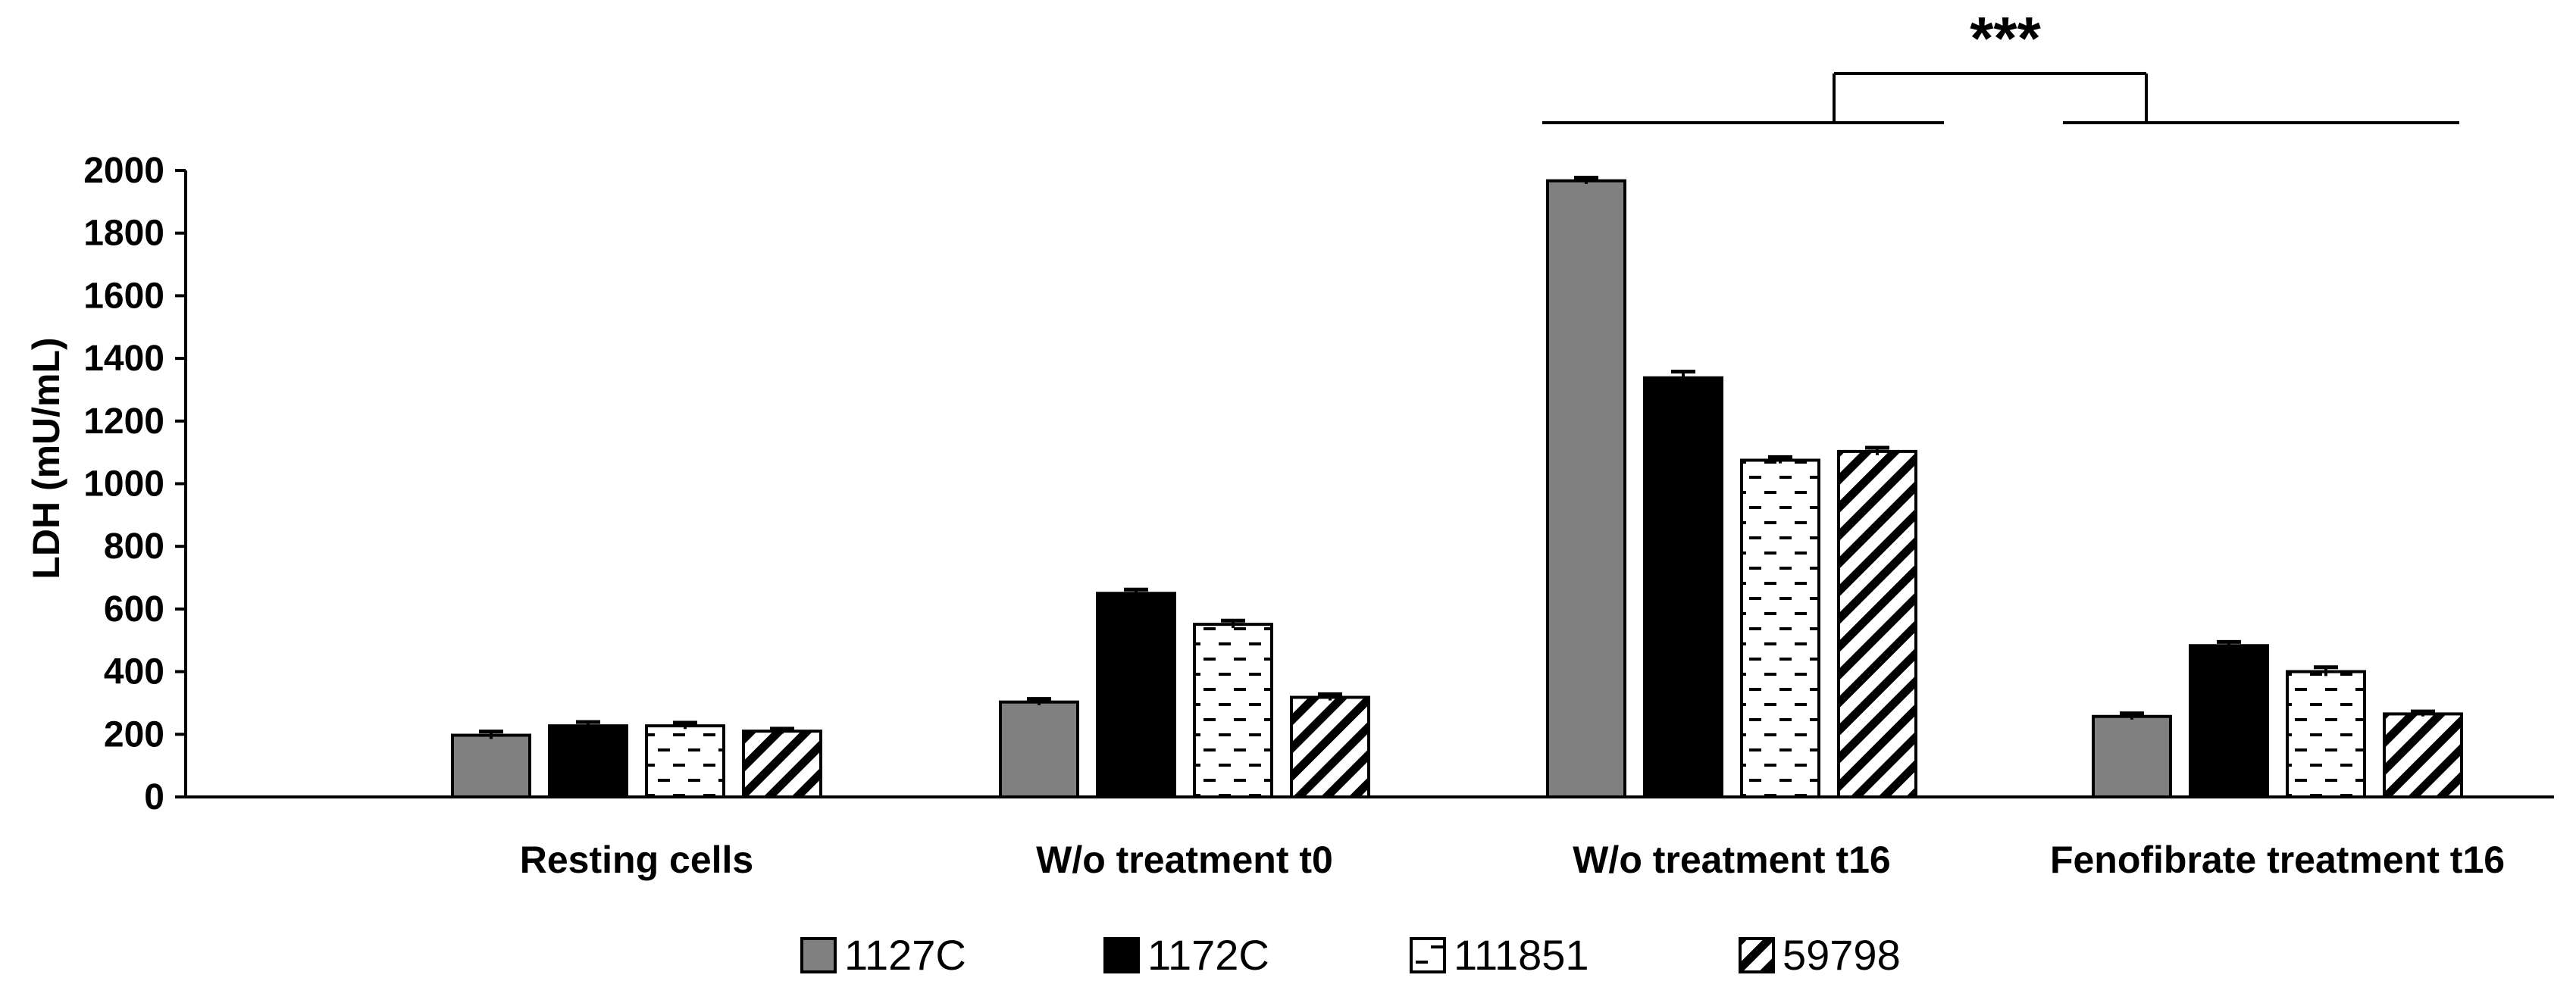 This screenshot has width=2576, height=1003. Describe the element at coordinates (134, 734) in the screenshot. I see `y-tick-label: 200` at that location.